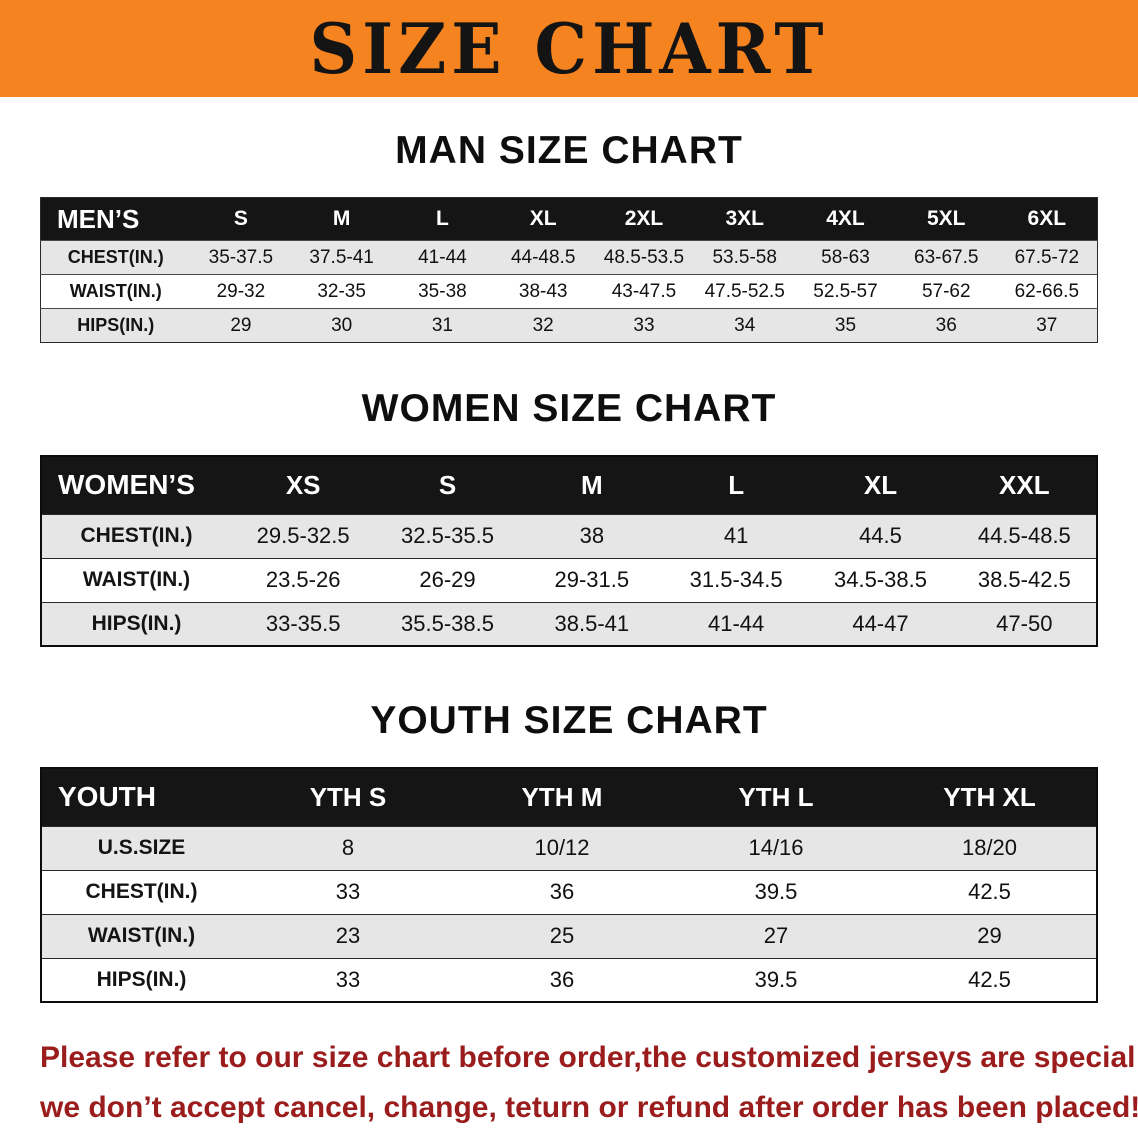 Image resolution: width=1138 pixels, height=1132 pixels. What do you see at coordinates (562, 891) in the screenshot?
I see `youth-cell-1-1: 36` at bounding box center [562, 891].